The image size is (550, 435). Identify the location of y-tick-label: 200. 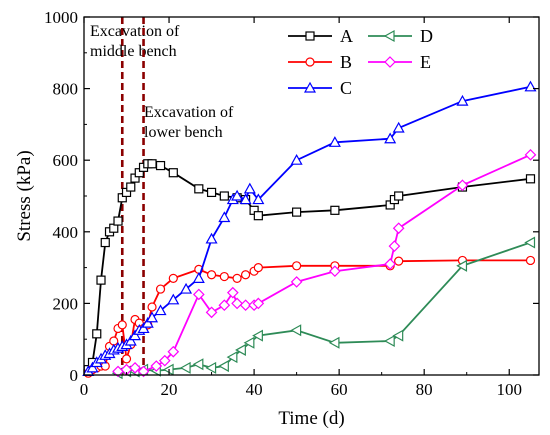
(66, 303).